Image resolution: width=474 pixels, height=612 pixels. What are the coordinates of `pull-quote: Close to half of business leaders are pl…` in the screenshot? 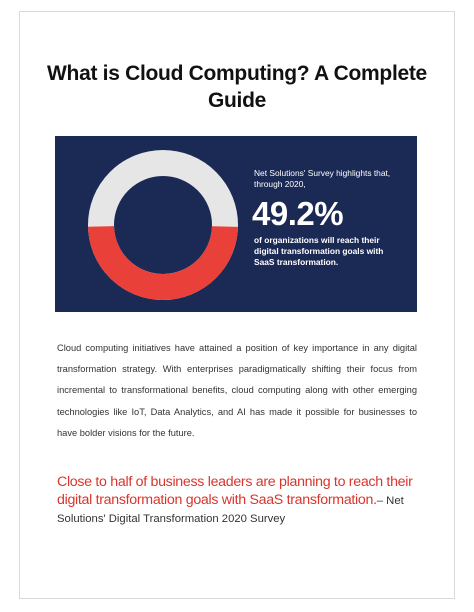 It's located at (243, 500).